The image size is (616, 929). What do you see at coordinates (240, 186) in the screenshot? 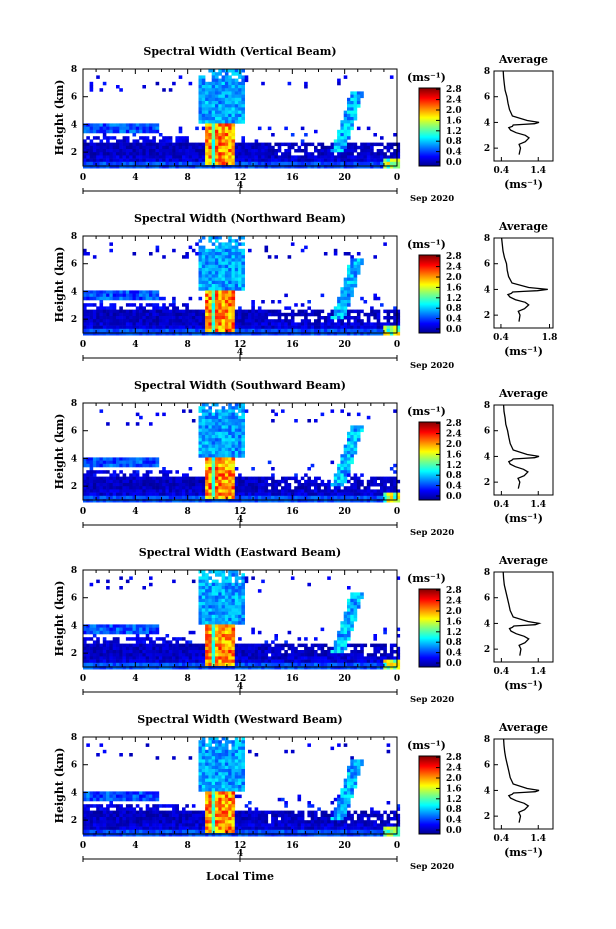
I see `date-tick-label: 4` at bounding box center [240, 186].